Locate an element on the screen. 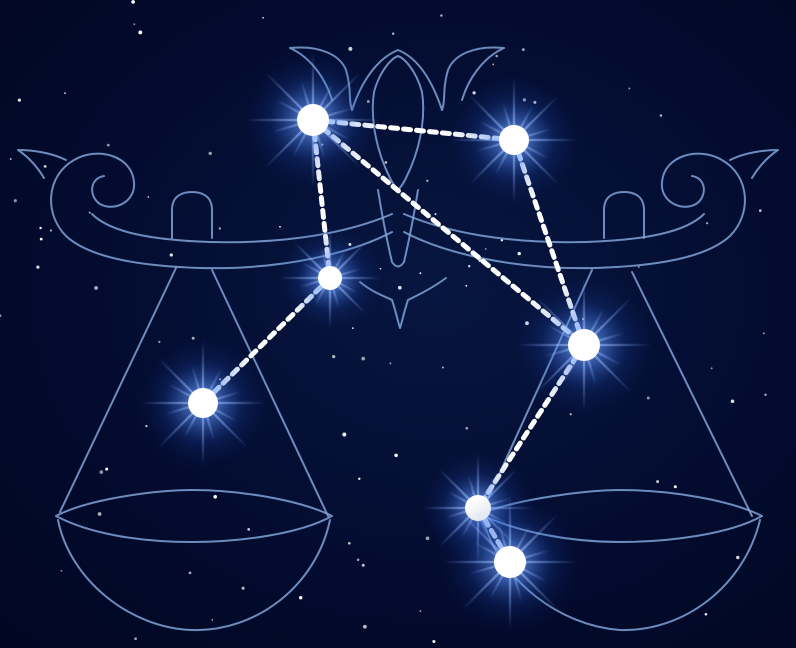 The image size is (796, 648). right-ring is located at coordinates (624, 215).